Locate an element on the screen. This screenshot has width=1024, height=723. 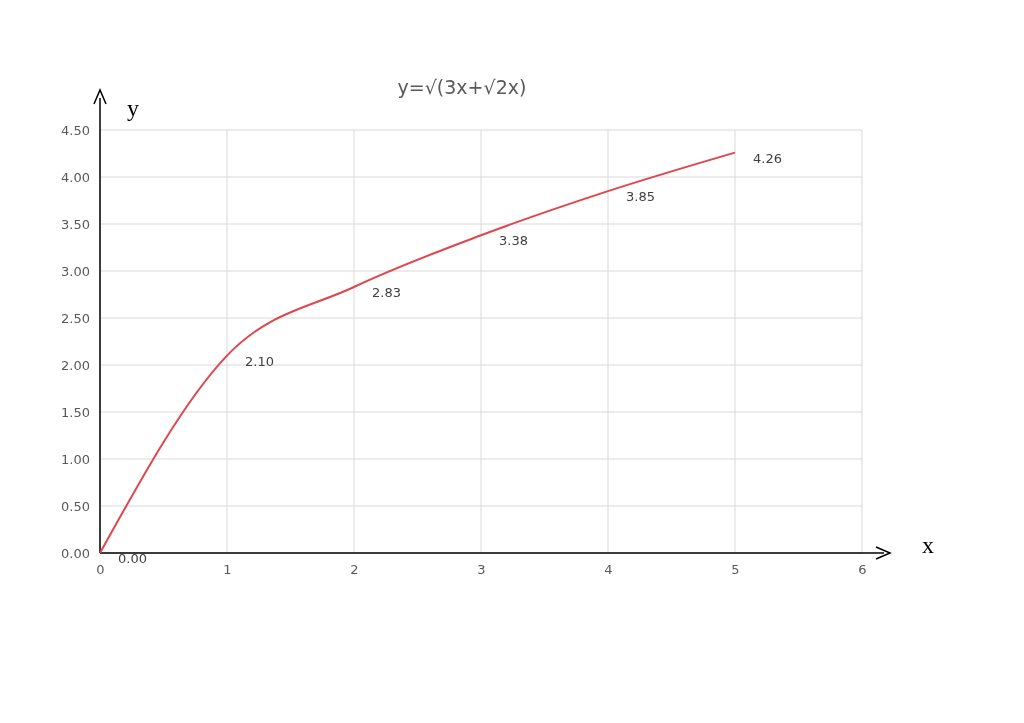
data-label: 3.85 is located at coordinates (640, 197).